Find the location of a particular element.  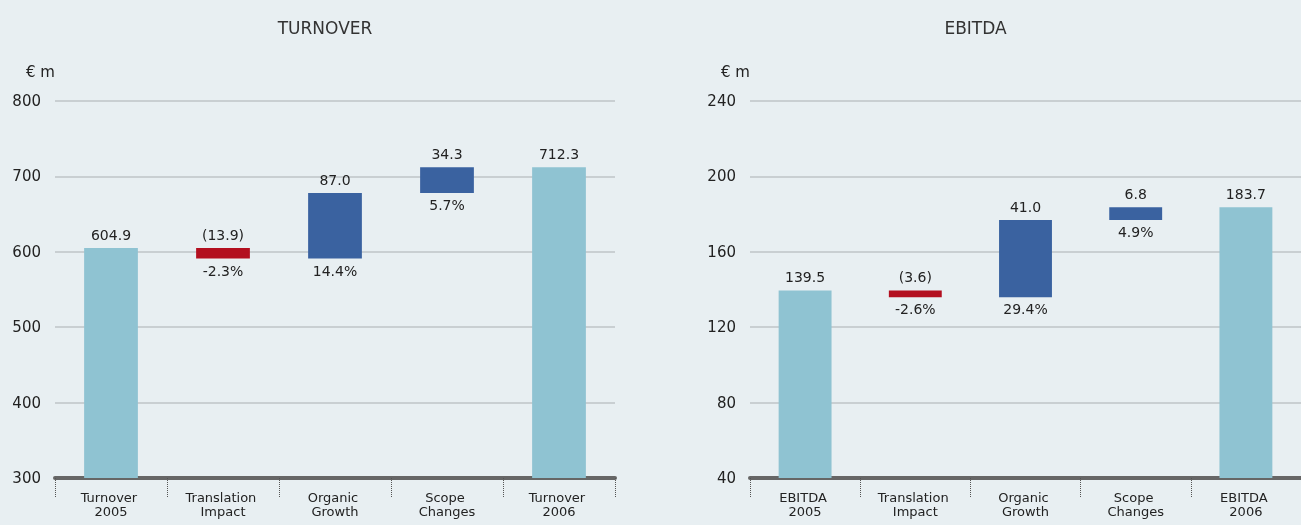

y-tick-label: 800 is located at coordinates (26, 101).